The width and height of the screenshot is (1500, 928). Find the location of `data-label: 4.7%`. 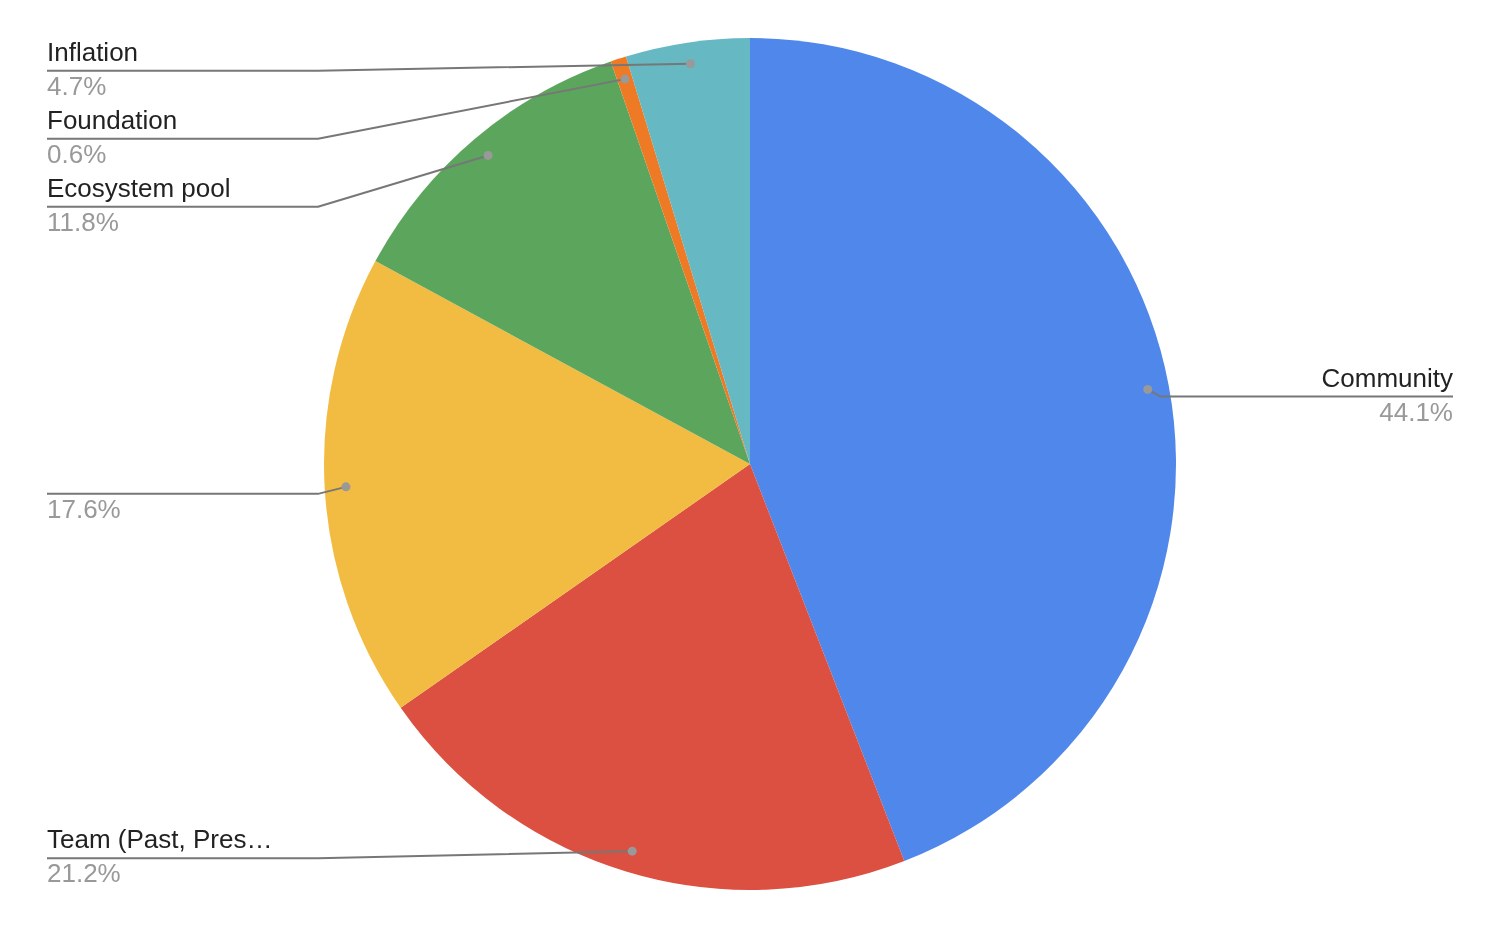

data-label: 4.7% is located at coordinates (77, 85).